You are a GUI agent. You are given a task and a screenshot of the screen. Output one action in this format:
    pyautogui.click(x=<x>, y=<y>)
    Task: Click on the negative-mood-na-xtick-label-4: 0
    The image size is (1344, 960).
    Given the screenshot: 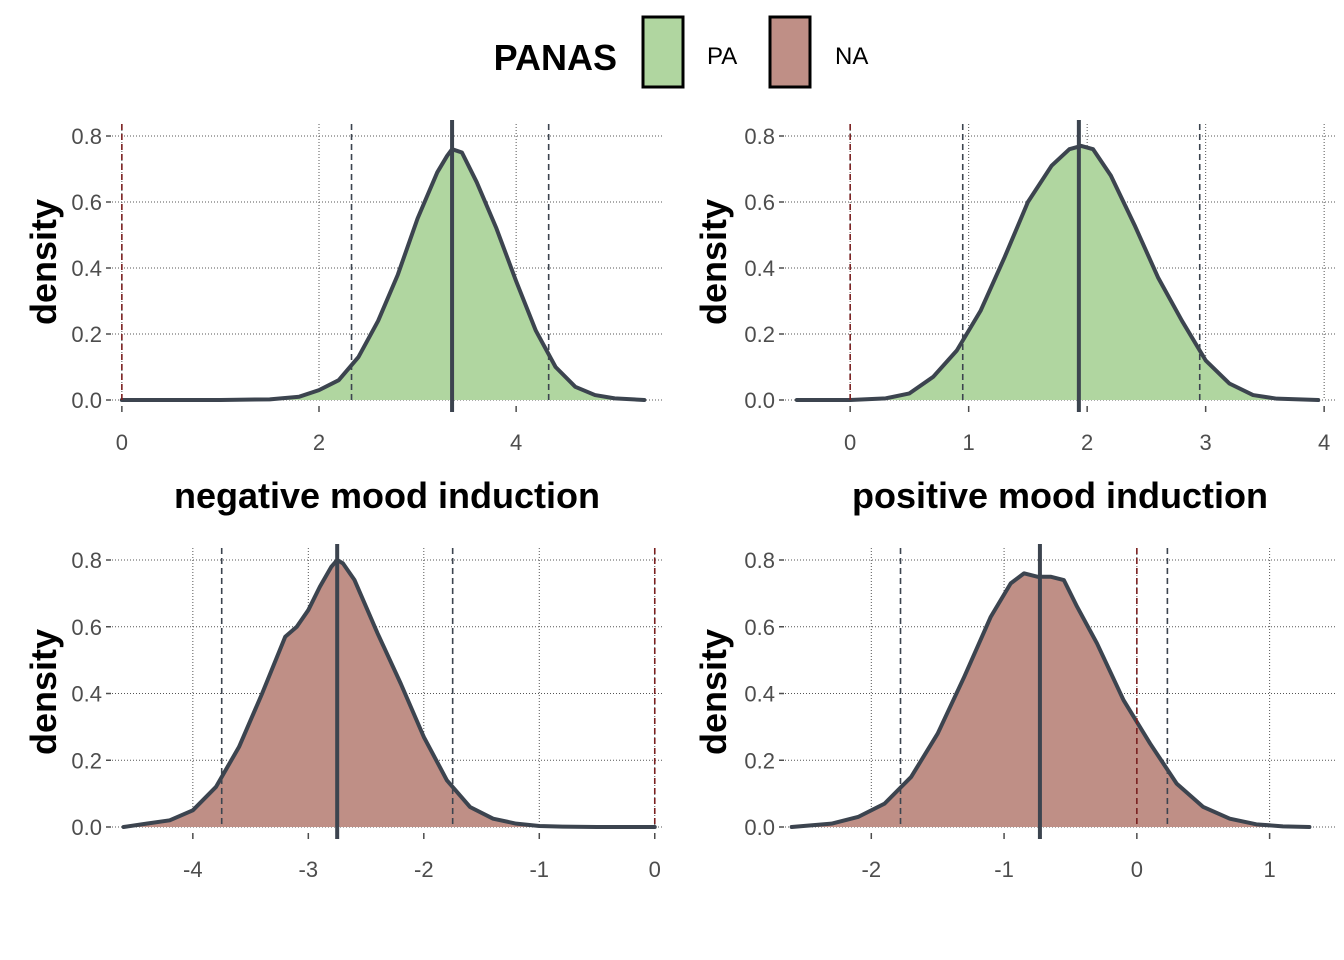 What is the action you would take?
    pyautogui.click(x=655, y=869)
    